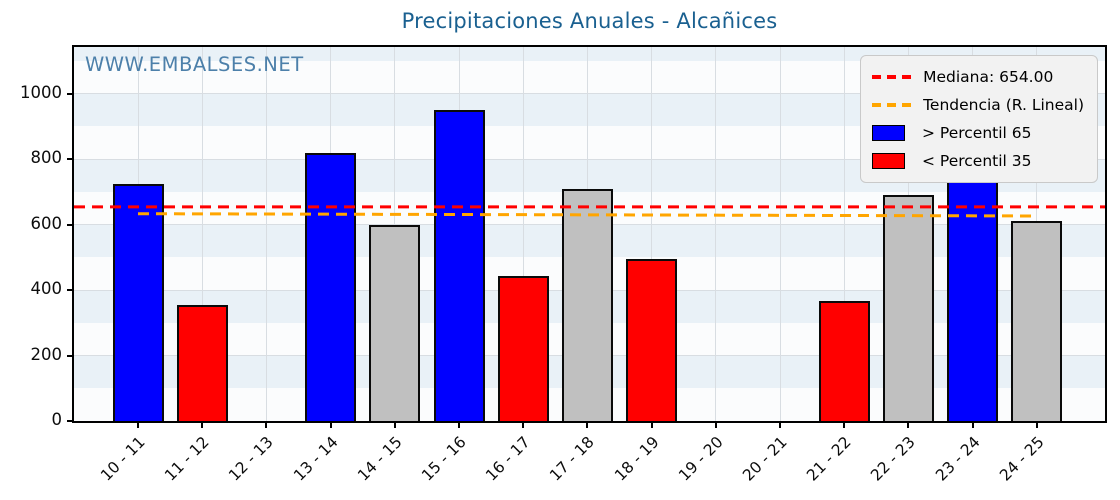 The image size is (1120, 500). What do you see at coordinates (123, 459) in the screenshot?
I see `x-tick-label: 10 - 11` at bounding box center [123, 459].